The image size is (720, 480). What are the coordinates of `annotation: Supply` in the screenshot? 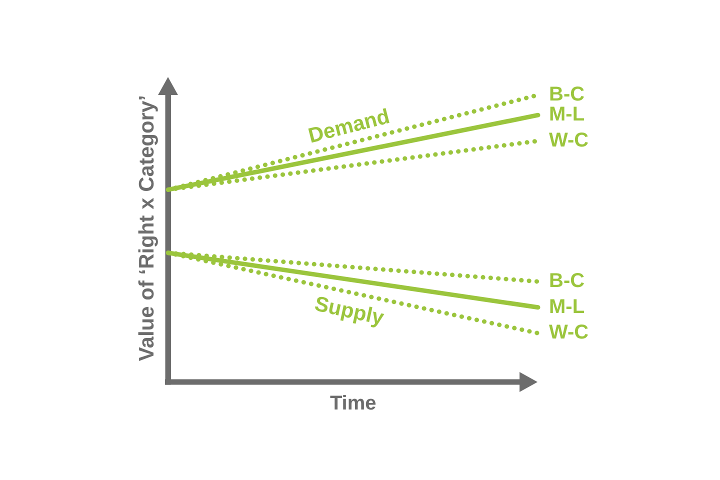 It's located at (349, 311).